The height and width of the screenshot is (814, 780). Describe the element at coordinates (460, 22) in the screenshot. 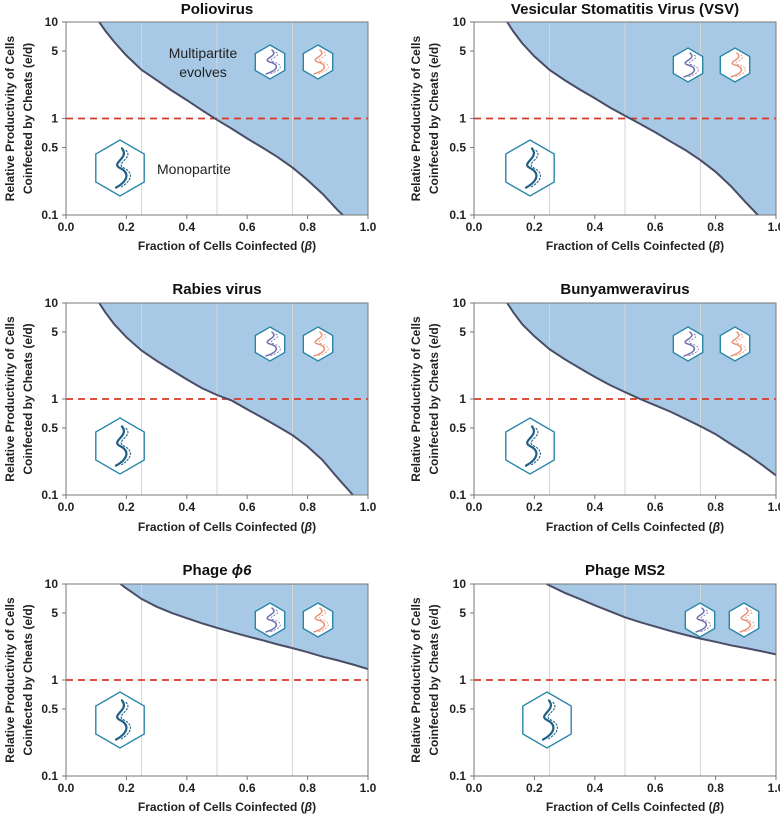

I see `y-tick-label: 10` at that location.